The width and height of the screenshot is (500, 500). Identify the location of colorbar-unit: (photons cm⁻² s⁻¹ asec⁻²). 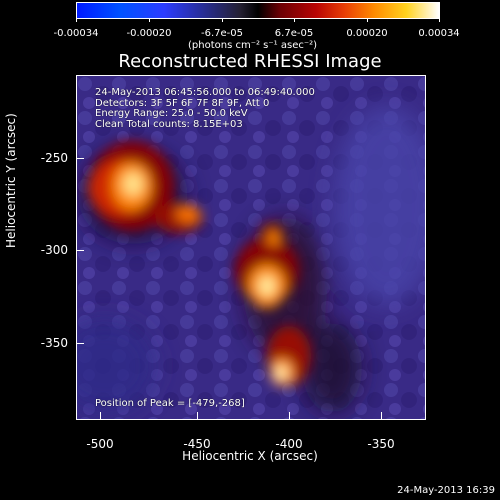
(253, 45).